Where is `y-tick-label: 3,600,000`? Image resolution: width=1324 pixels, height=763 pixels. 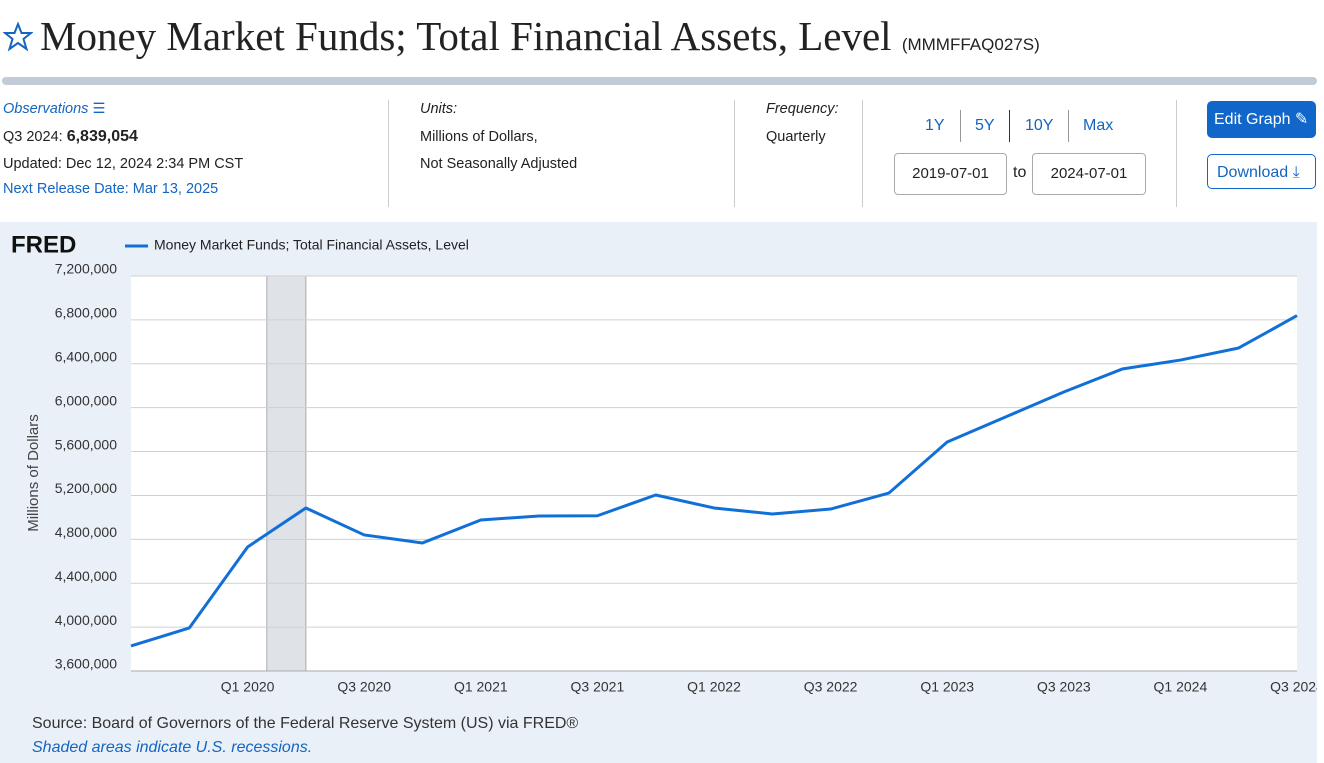 y-tick-label: 3,600,000 is located at coordinates (86, 664).